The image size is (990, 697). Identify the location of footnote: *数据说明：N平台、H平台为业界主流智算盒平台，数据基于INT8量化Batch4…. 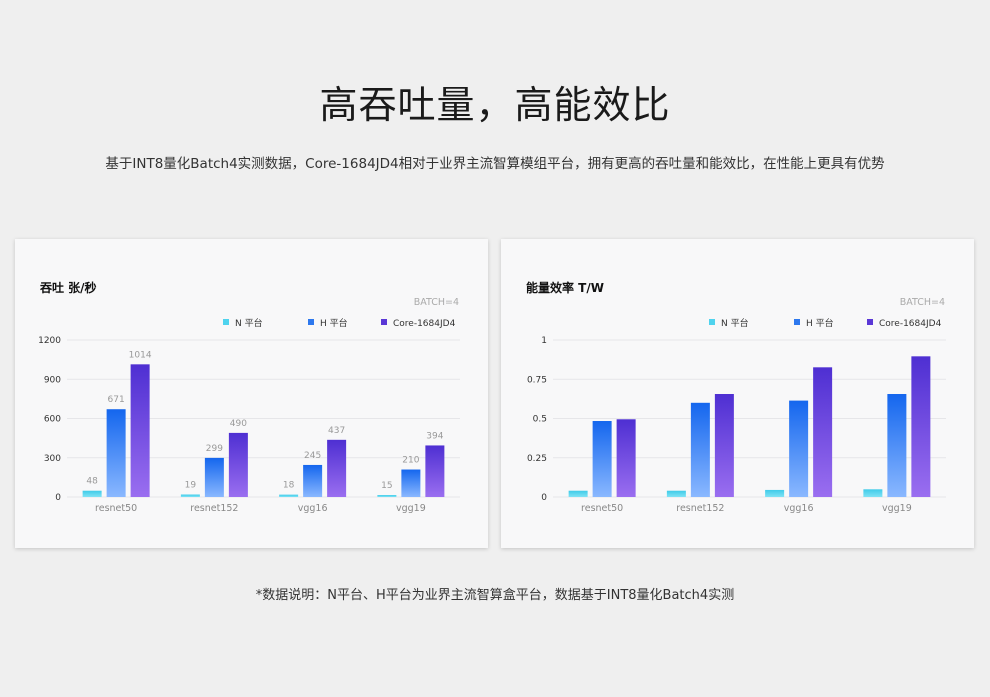
(495, 595).